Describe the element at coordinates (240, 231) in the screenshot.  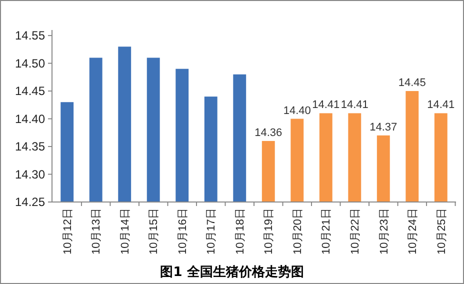
I see `x-tick-label: 10月18日` at that location.